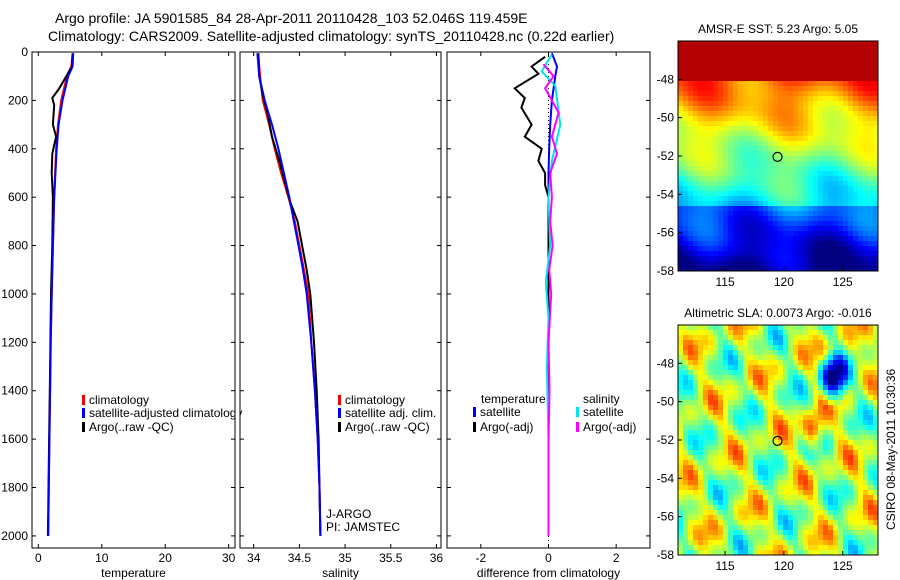  What do you see at coordinates (363, 527) in the screenshot?
I see `pi-jamstec-annotation: PI: JAMSTEC` at bounding box center [363, 527].